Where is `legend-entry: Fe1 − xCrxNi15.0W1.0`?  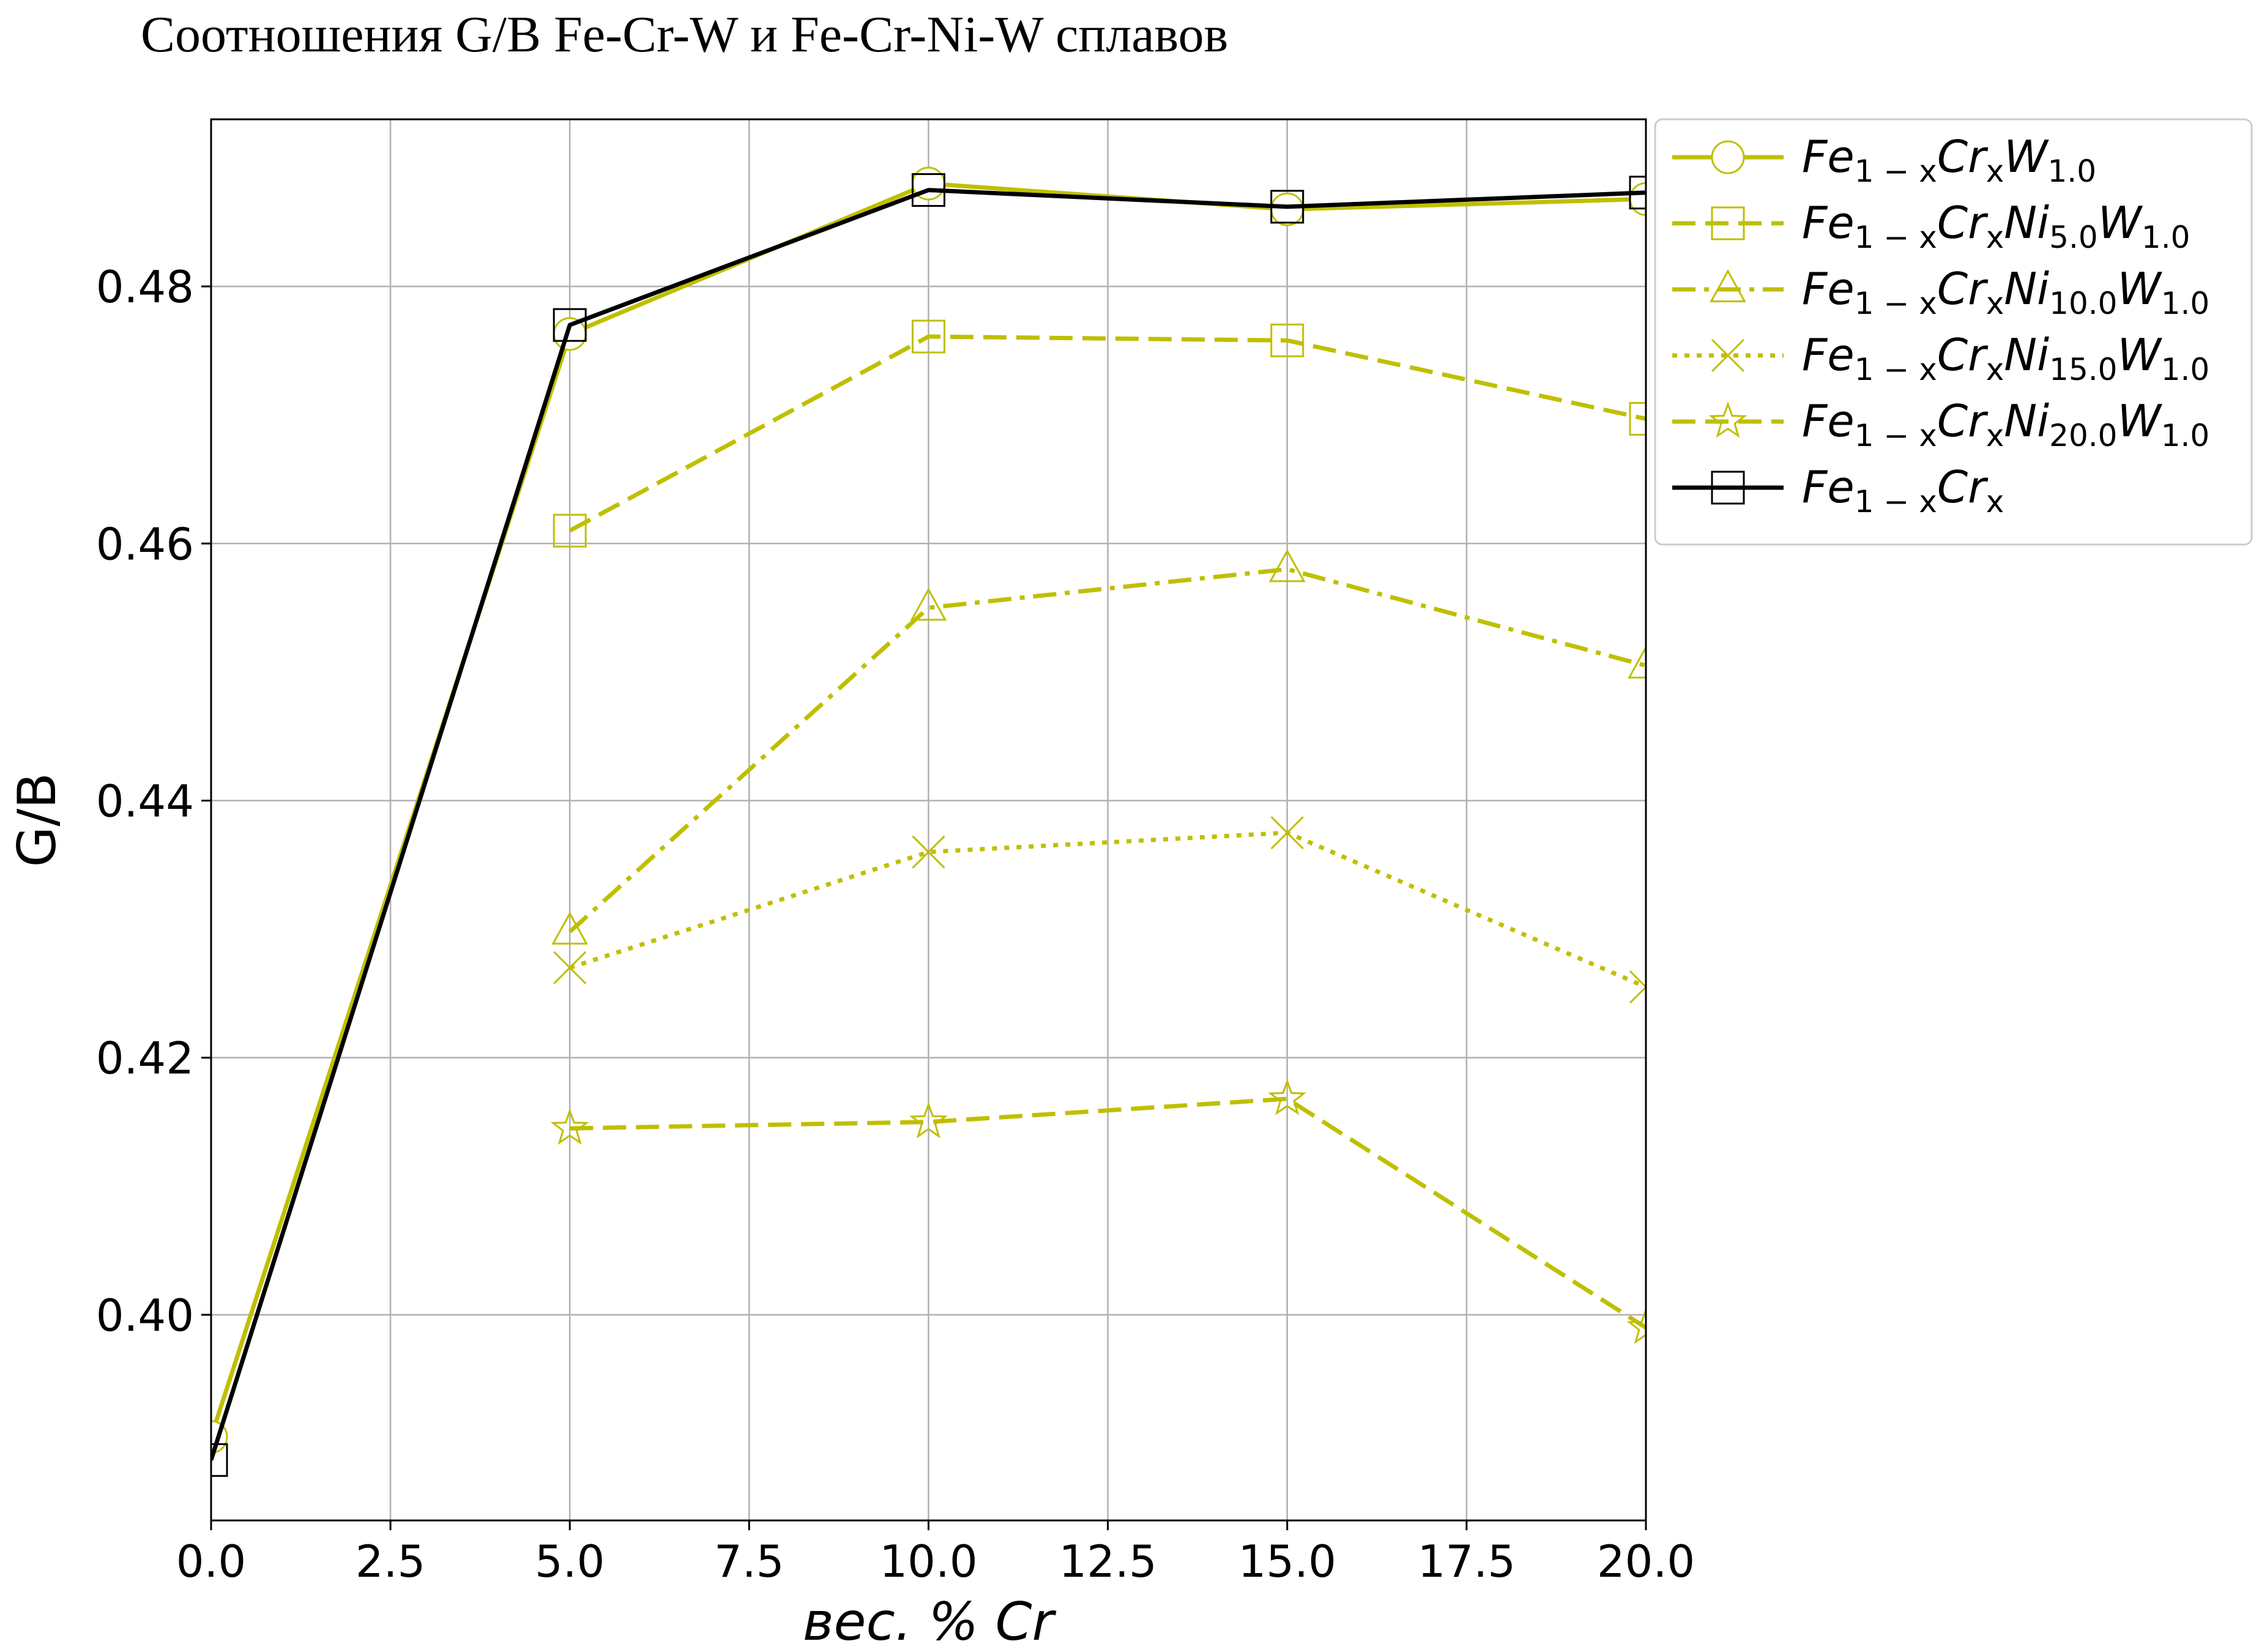
legend-entry: Fe1 − xCrxNi15.0W1.0 is located at coordinates (1941, 358).